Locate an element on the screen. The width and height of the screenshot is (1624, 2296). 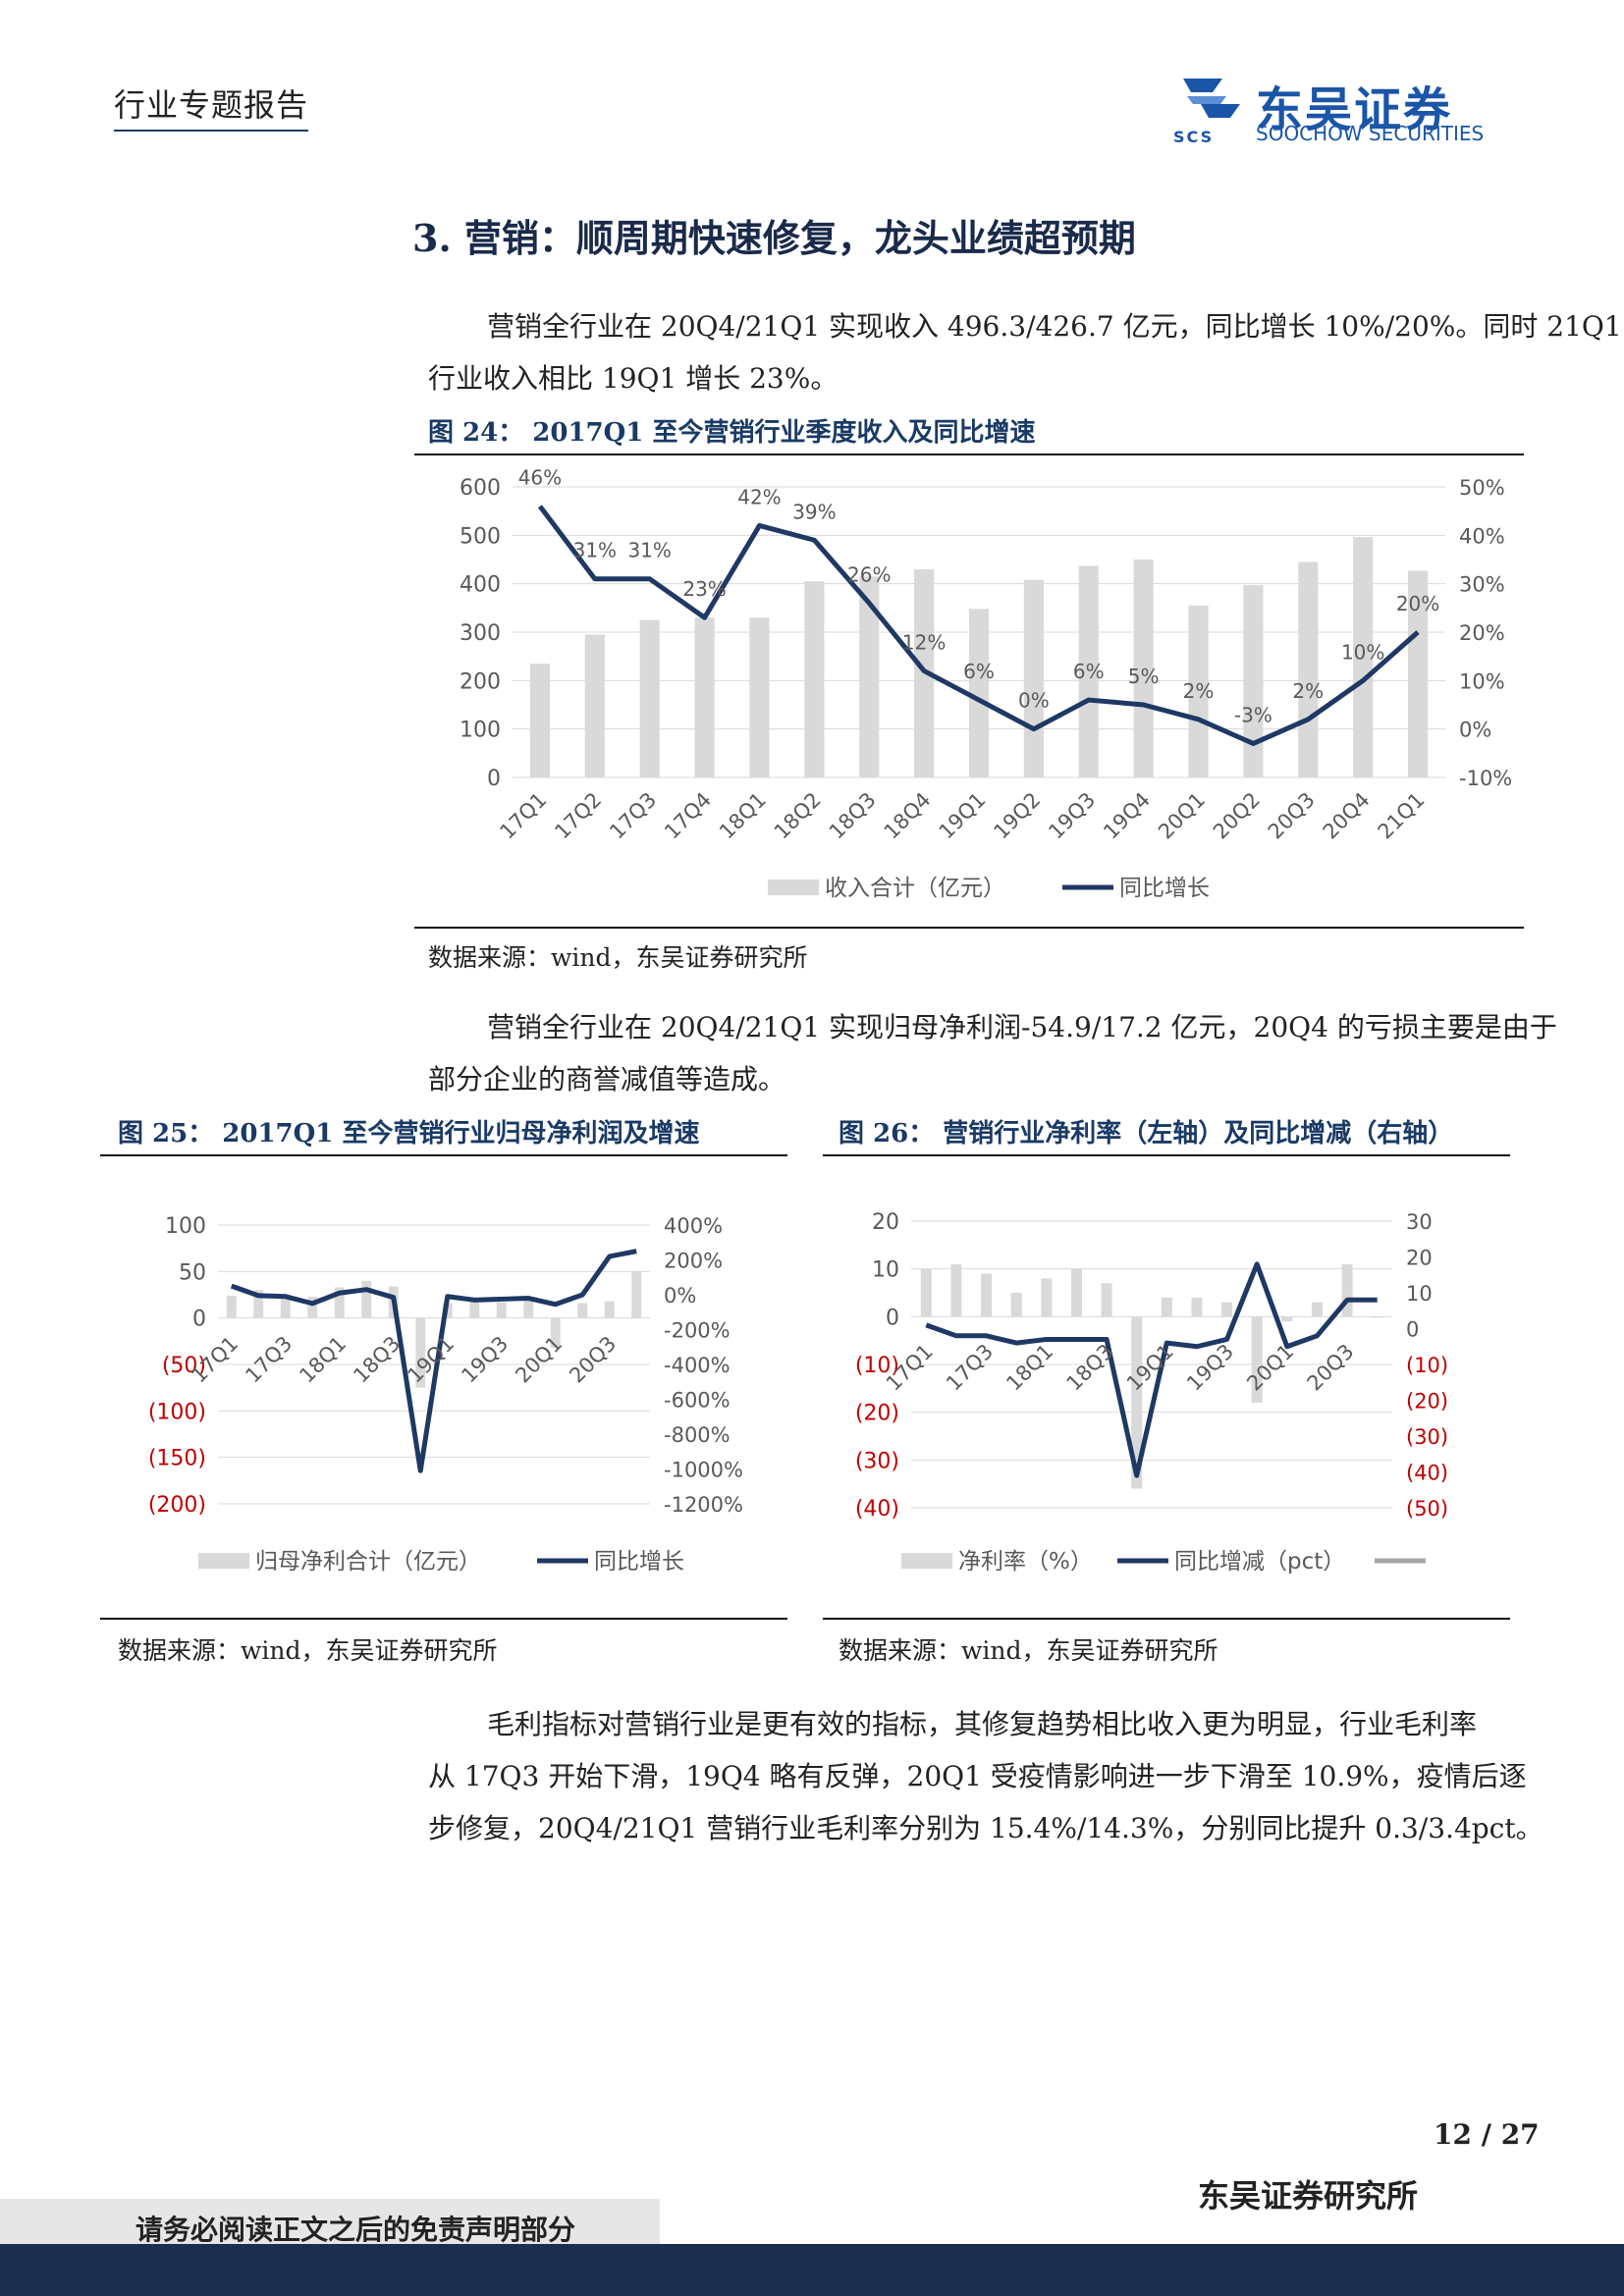
data-label: -3% is located at coordinates (1253, 715).